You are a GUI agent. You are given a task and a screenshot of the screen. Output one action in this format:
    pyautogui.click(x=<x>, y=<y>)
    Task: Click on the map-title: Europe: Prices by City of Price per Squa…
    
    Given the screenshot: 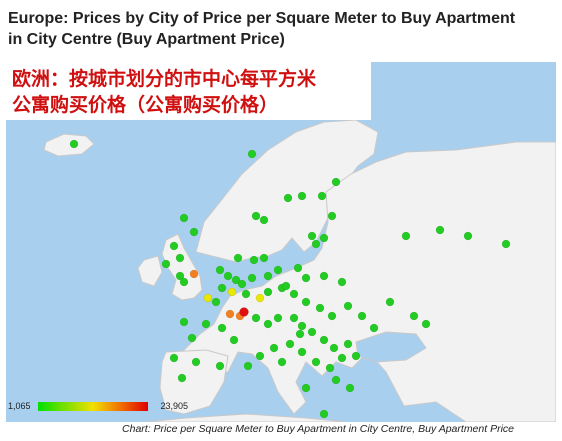 What is the action you would take?
    pyautogui.click(x=283, y=29)
    